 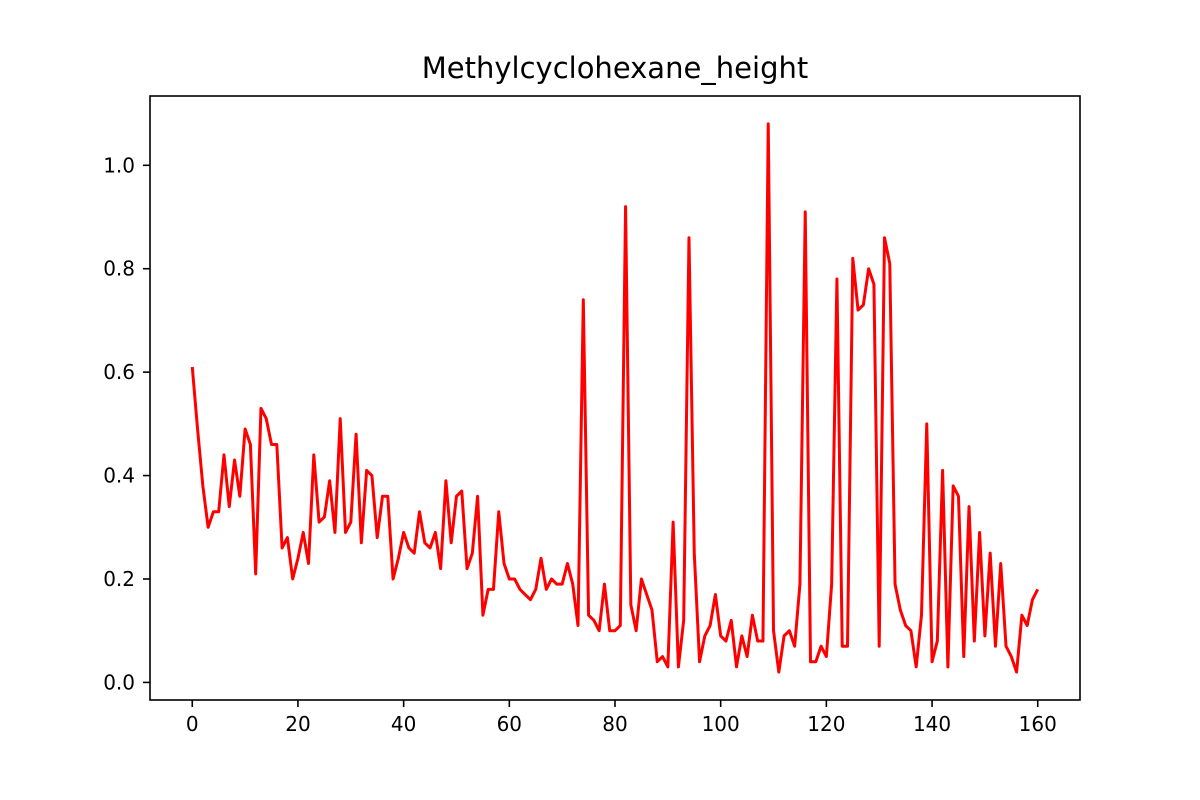 What do you see at coordinates (1038, 724) in the screenshot?
I see `x-tick-label: 160` at bounding box center [1038, 724].